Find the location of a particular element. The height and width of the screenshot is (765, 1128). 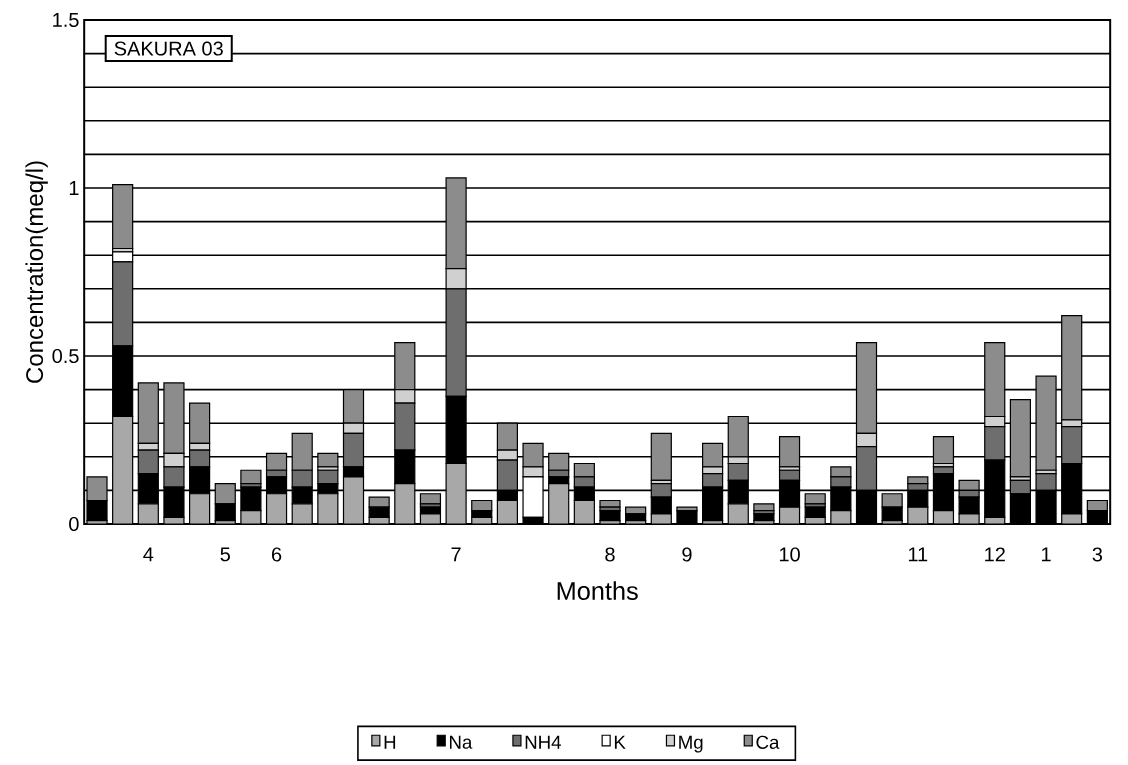

y-axis-title: Concentration(meq/l) is located at coordinates (36, 272).